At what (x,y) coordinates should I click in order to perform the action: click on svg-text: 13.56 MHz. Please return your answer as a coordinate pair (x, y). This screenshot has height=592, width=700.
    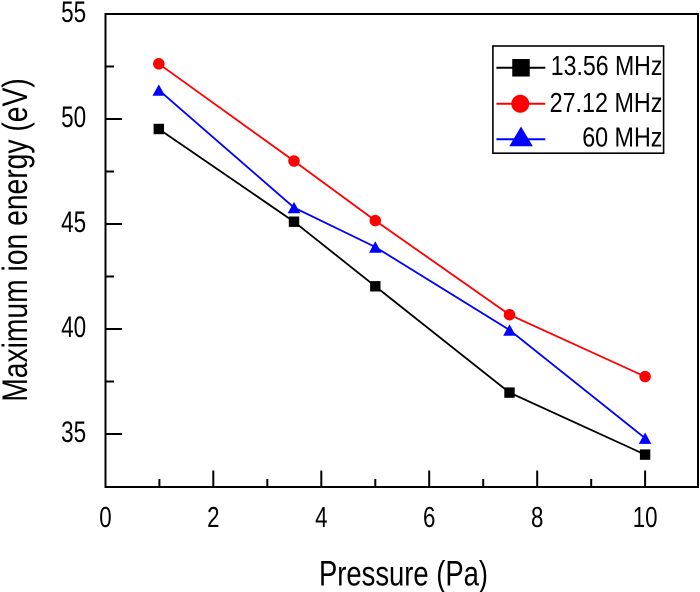
    Looking at the image, I should click on (607, 65).